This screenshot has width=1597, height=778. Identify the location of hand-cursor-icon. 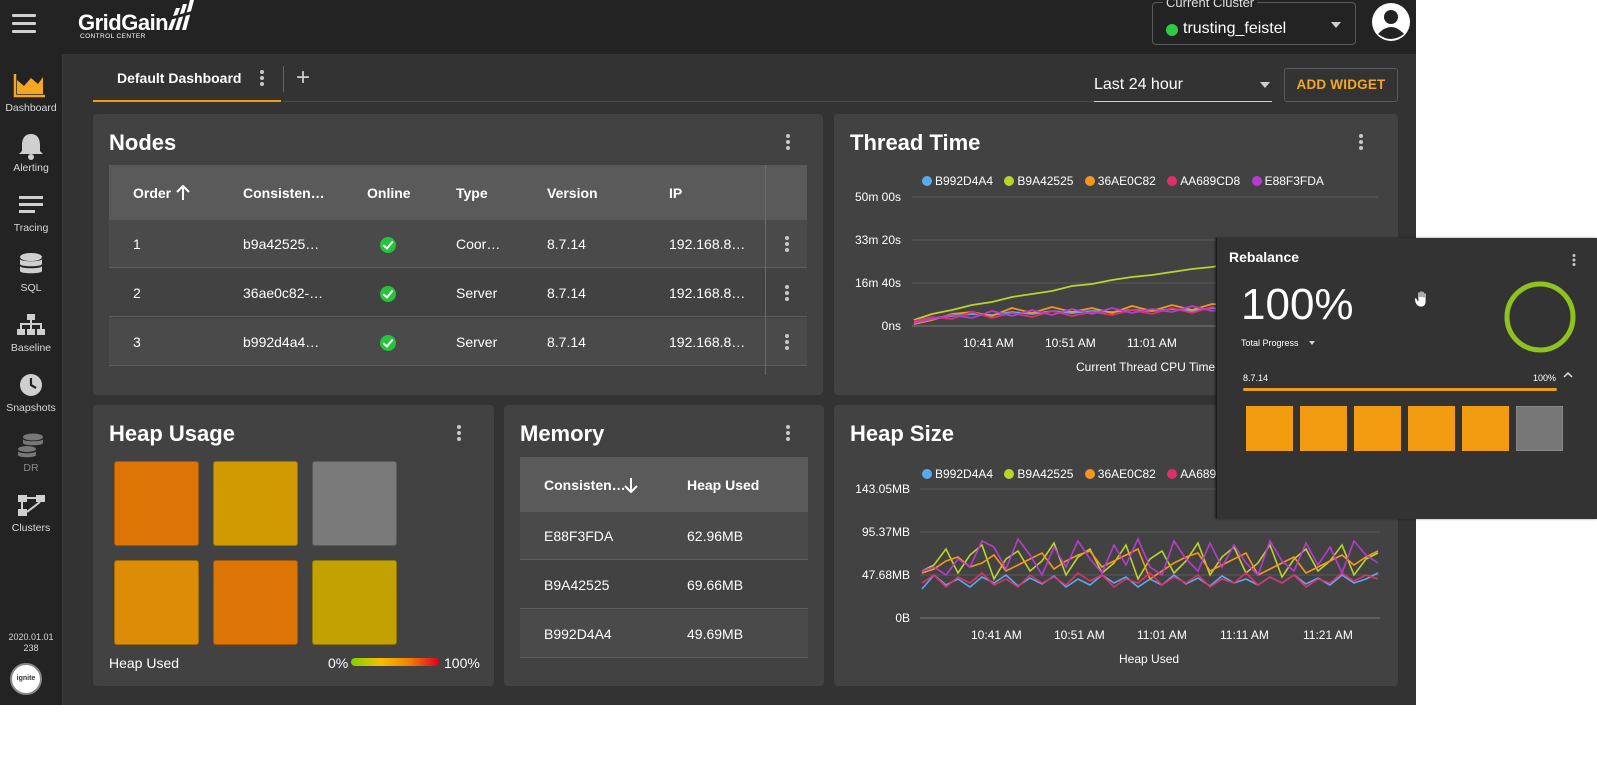
(1420, 299).